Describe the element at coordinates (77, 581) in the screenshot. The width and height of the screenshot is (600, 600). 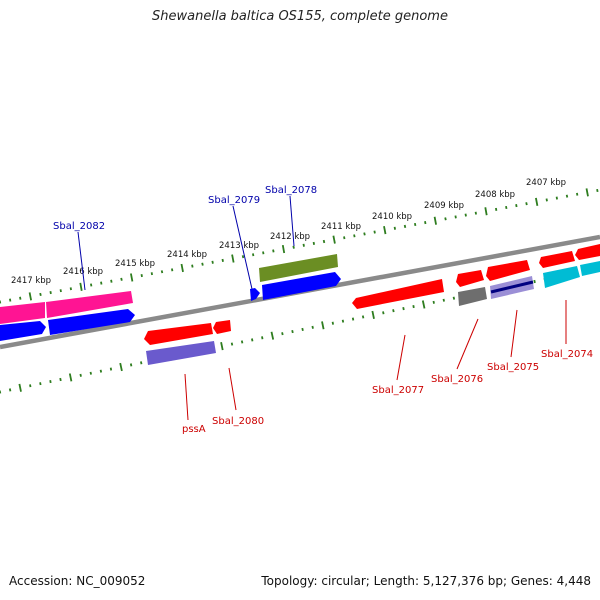
I see `accession-text: Accession: NC_009052` at that location.